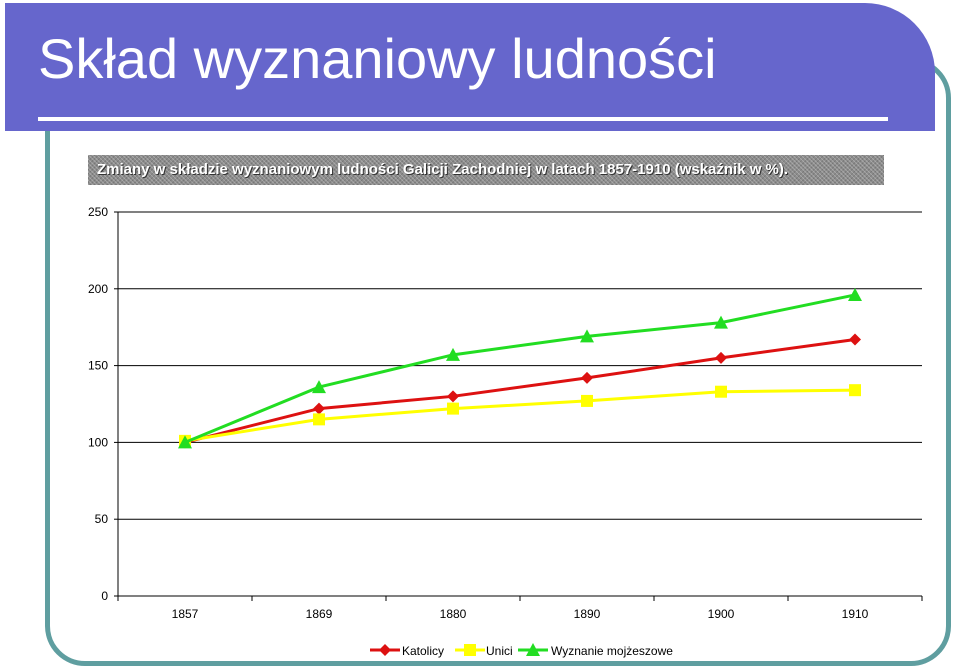 The image size is (960, 672). I want to click on series-square, so click(520, 415).